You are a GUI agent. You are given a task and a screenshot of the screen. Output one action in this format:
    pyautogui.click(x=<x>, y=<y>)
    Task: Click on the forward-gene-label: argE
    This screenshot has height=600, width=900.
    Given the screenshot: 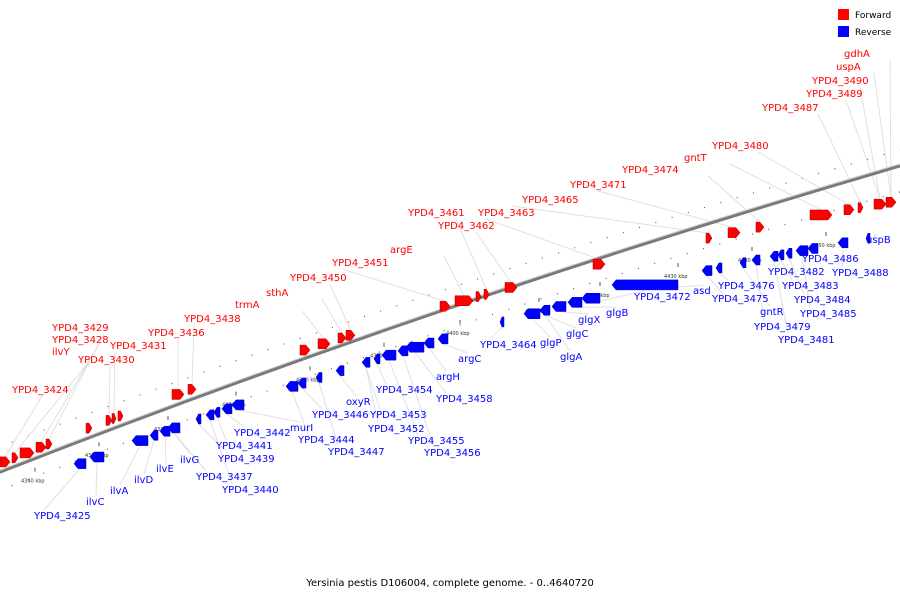 What is the action you would take?
    pyautogui.click(x=401, y=250)
    